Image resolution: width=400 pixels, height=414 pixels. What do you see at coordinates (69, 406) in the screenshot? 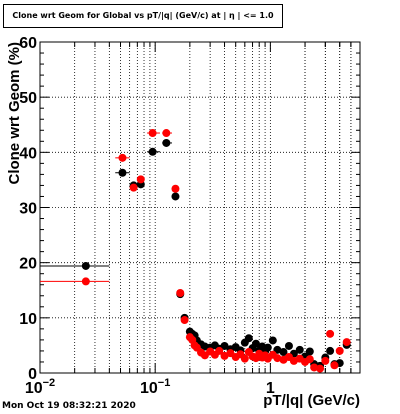
I see `timestamp-footer: Mon Oct 19 08:32:21 2020` at bounding box center [69, 406].